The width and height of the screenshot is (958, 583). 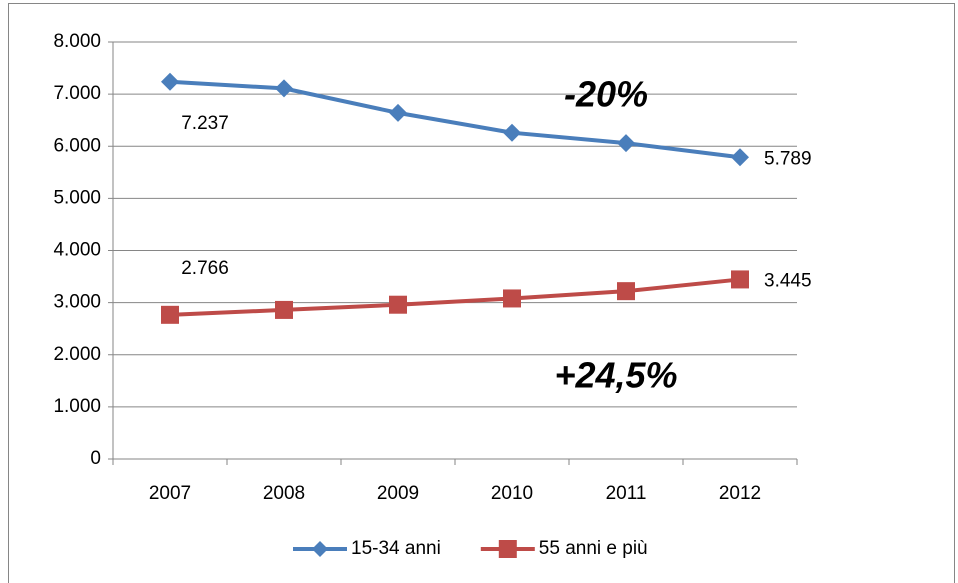 I want to click on y-tick-label: 7.000, so click(x=77, y=93).